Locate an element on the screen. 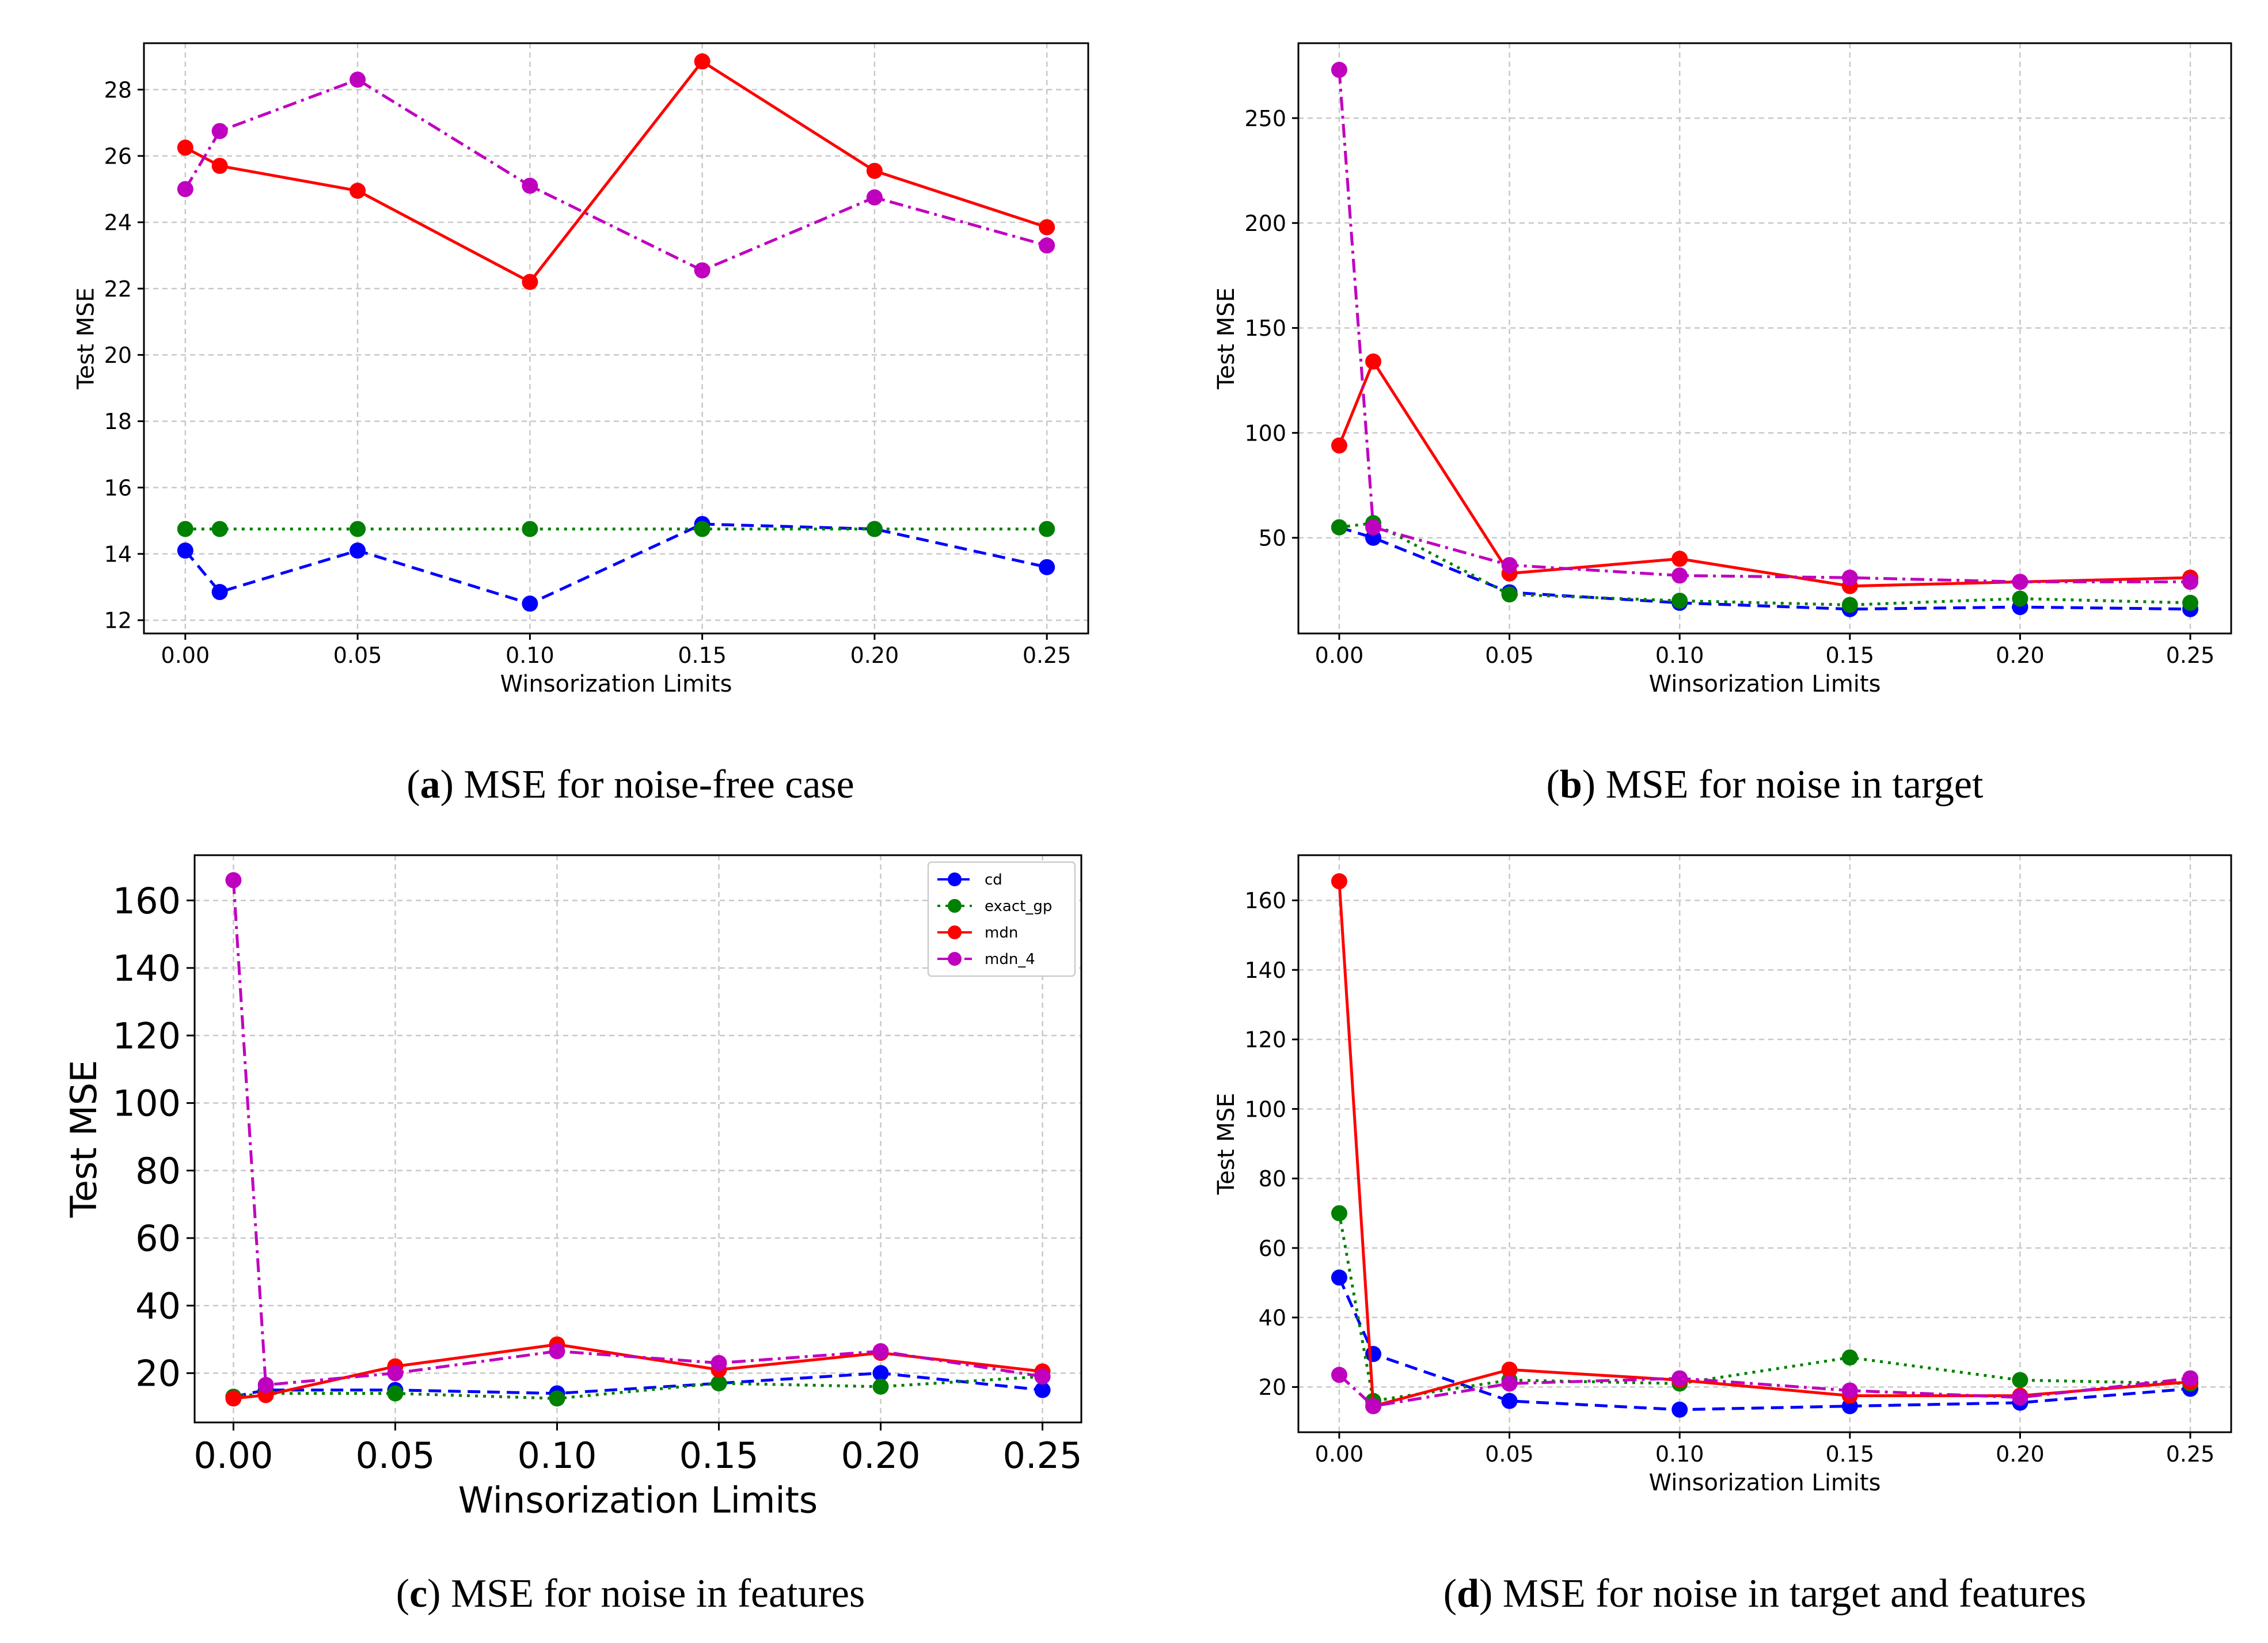  y-tick-label: 26 is located at coordinates (118, 156).